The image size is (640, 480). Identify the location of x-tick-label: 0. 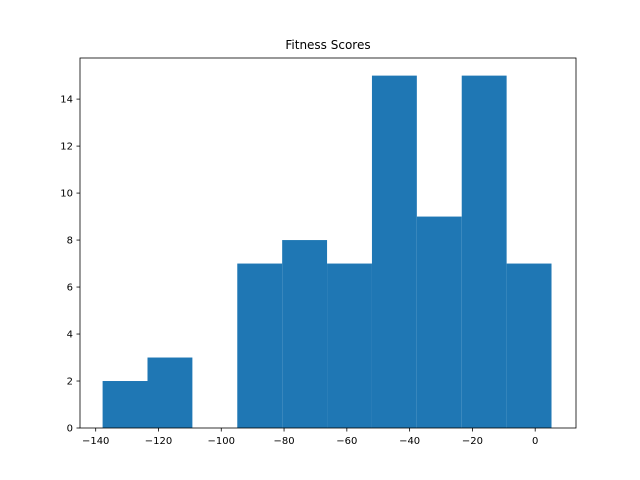
(535, 441).